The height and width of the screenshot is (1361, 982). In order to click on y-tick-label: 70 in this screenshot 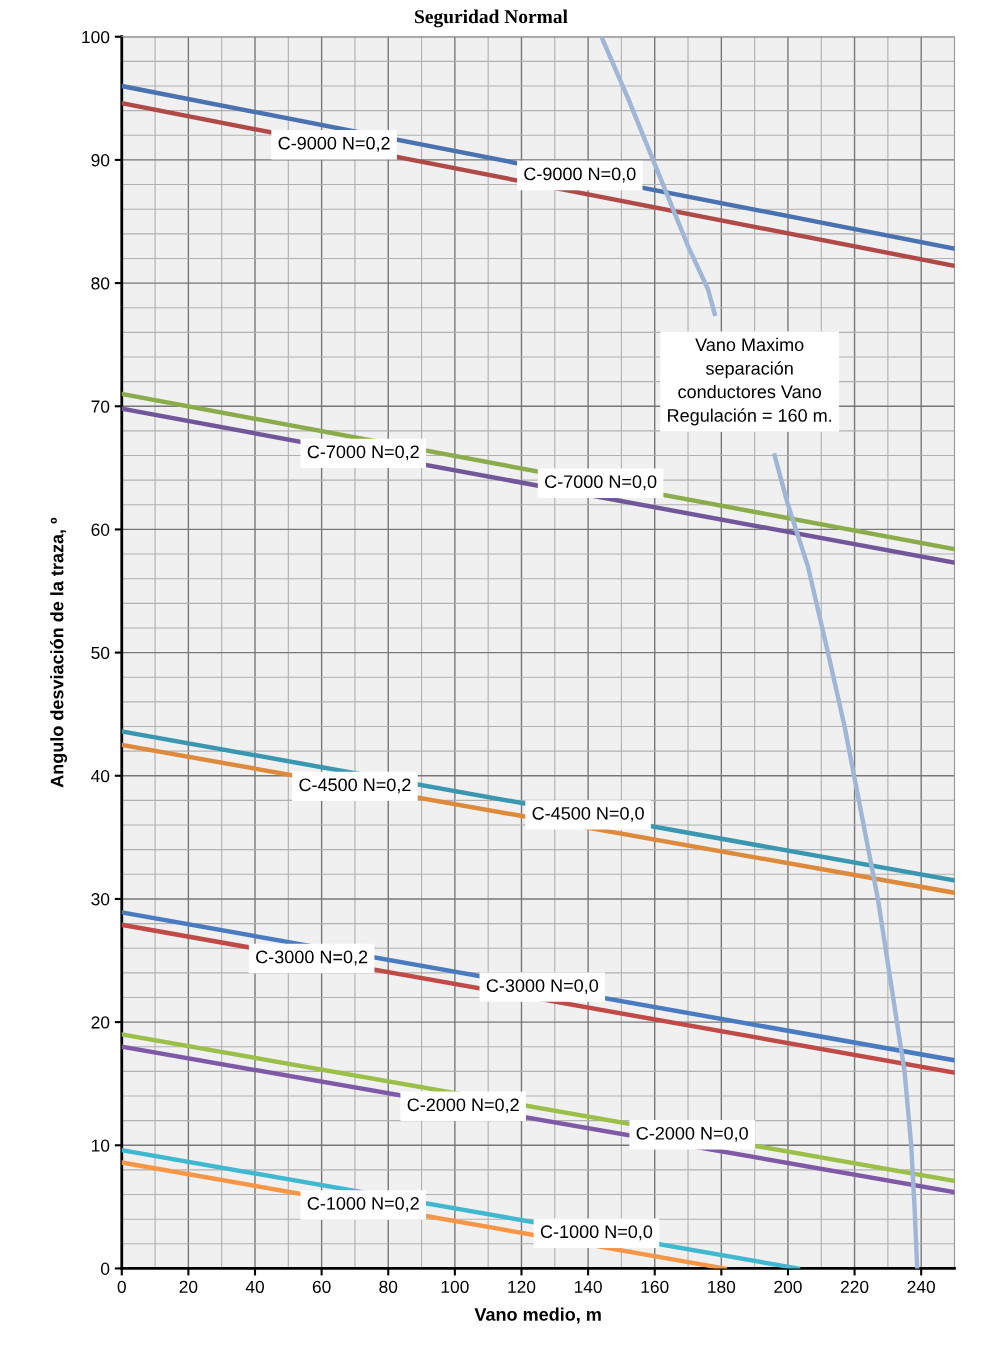, I will do `click(100, 406)`.